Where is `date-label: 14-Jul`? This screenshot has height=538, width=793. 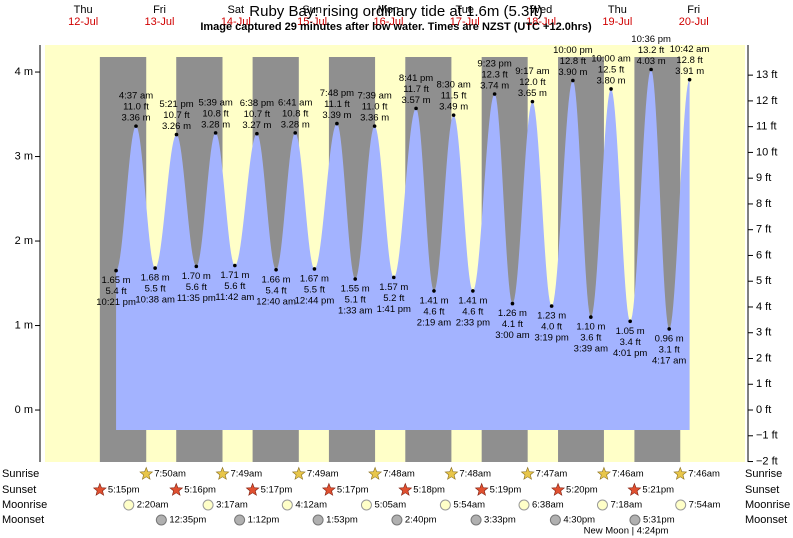 date-label: 14-Jul is located at coordinates (236, 22).